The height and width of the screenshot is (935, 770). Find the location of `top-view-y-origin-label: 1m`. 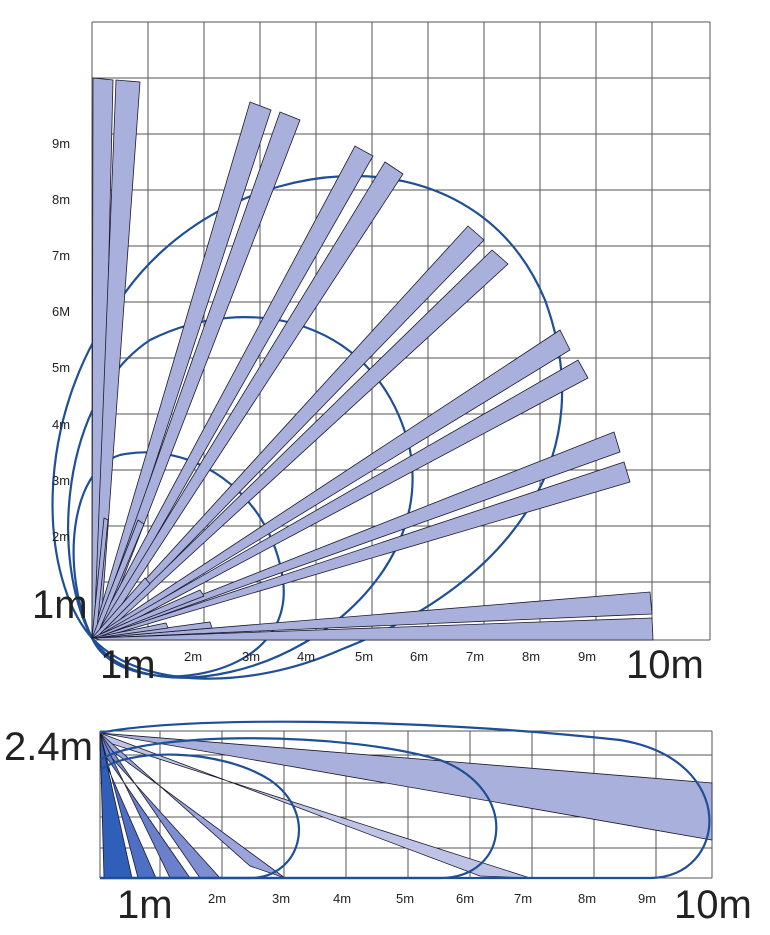

top-view-y-origin-label: 1m is located at coordinates (60, 605).